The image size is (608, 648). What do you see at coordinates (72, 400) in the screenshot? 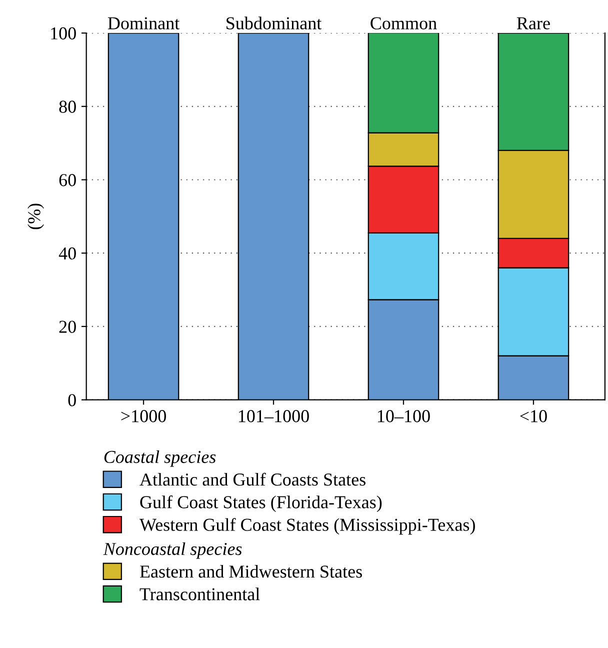
I see `y-tick-label: 0` at bounding box center [72, 400].